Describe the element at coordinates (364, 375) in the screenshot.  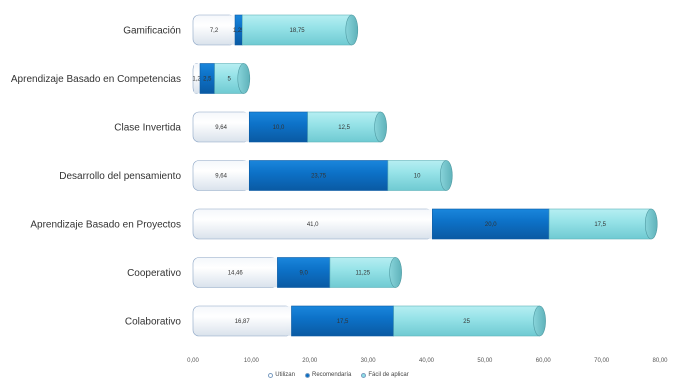
I see `legend-swatch-facil-de-aplicar` at that location.